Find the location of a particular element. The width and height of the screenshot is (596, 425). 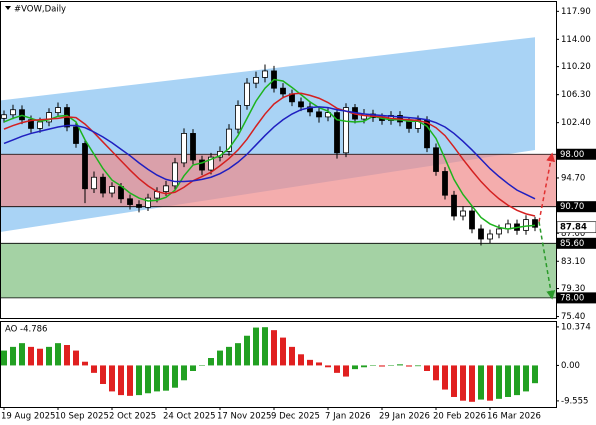

x-tick-label: 29 Jan 2026 is located at coordinates (404, 417).